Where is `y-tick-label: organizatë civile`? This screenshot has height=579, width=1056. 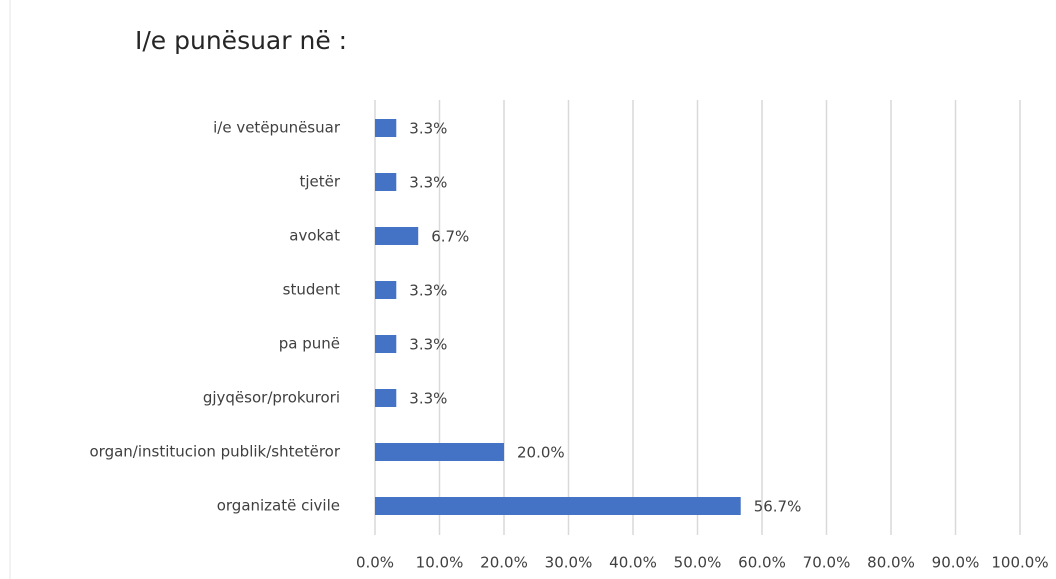 y-tick-label: organizatë civile is located at coordinates (278, 506).